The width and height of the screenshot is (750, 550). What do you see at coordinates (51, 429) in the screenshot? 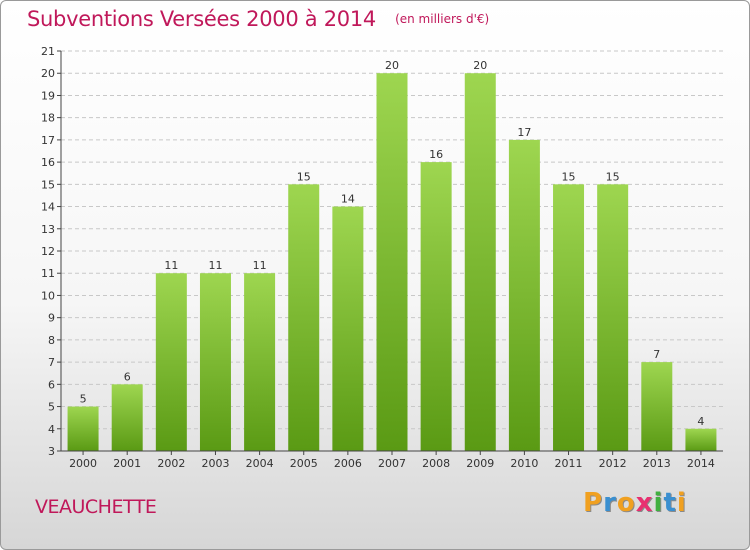
I see `y-tick-label: 4` at bounding box center [51, 429].